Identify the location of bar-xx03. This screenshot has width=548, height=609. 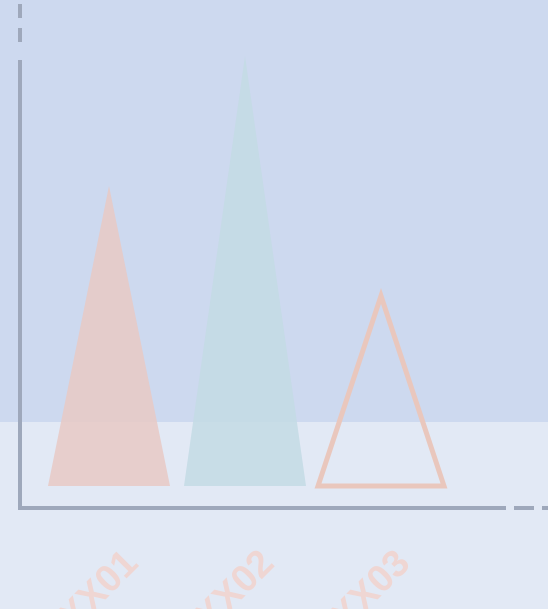
(381, 388).